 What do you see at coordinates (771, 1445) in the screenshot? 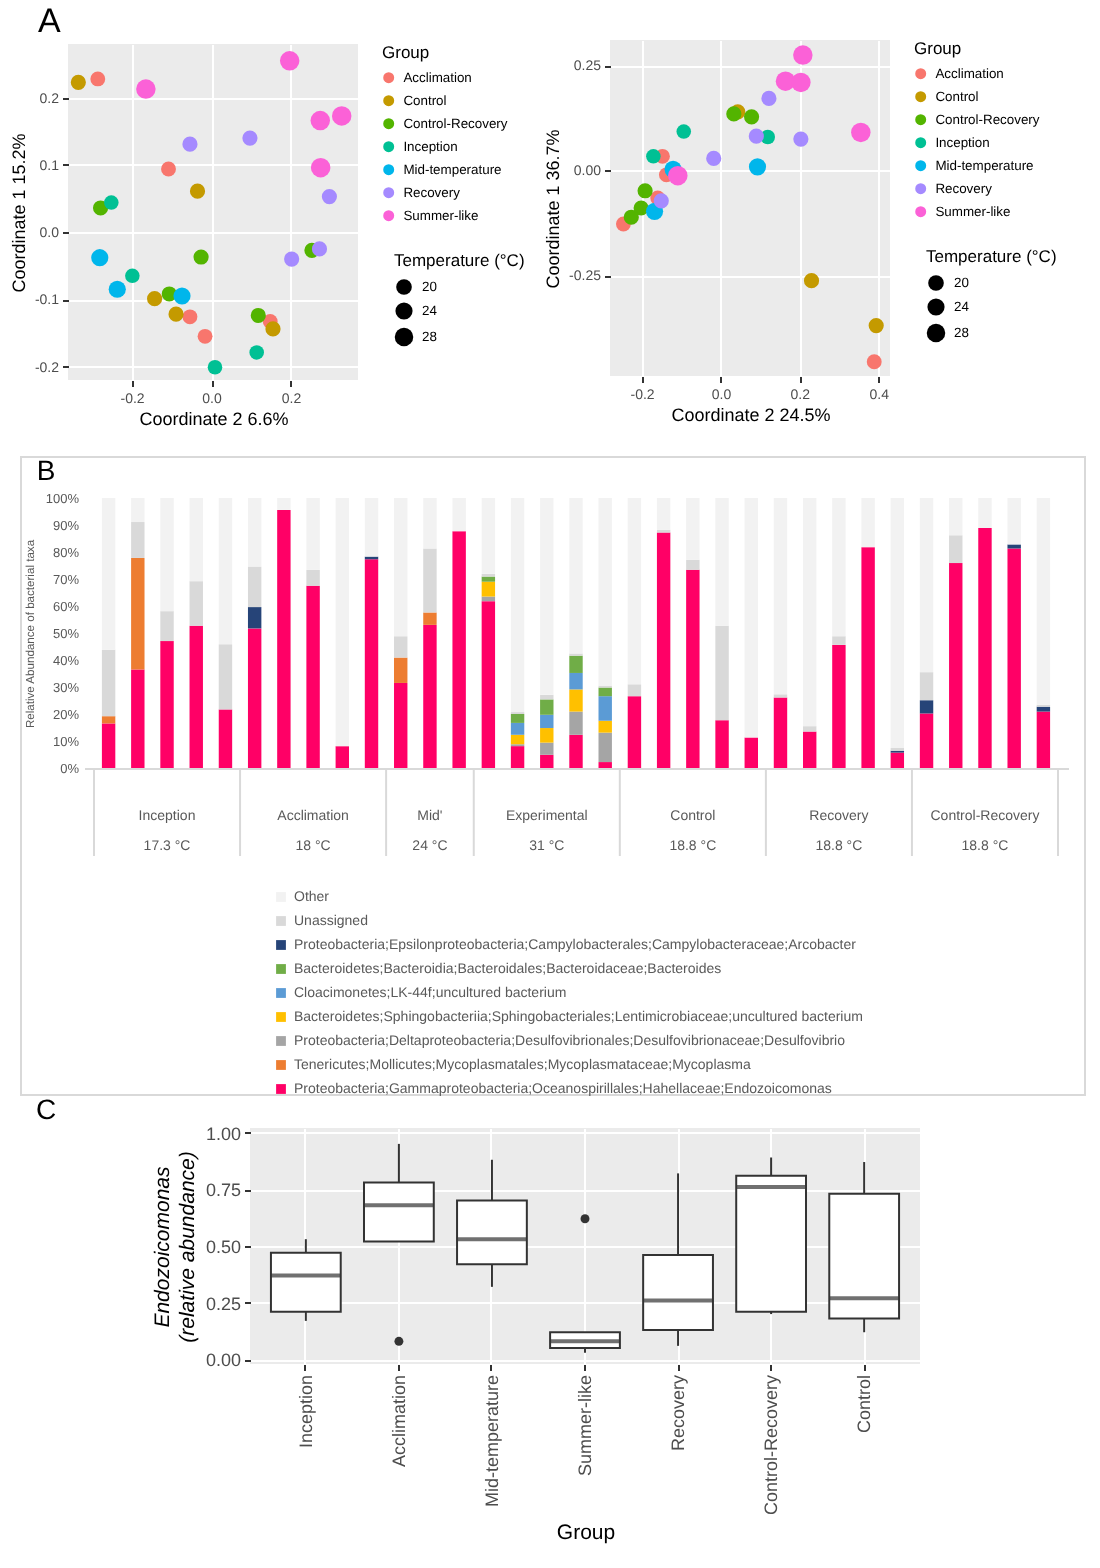
I see `x-tick-label: Control-Recovery` at bounding box center [771, 1445].